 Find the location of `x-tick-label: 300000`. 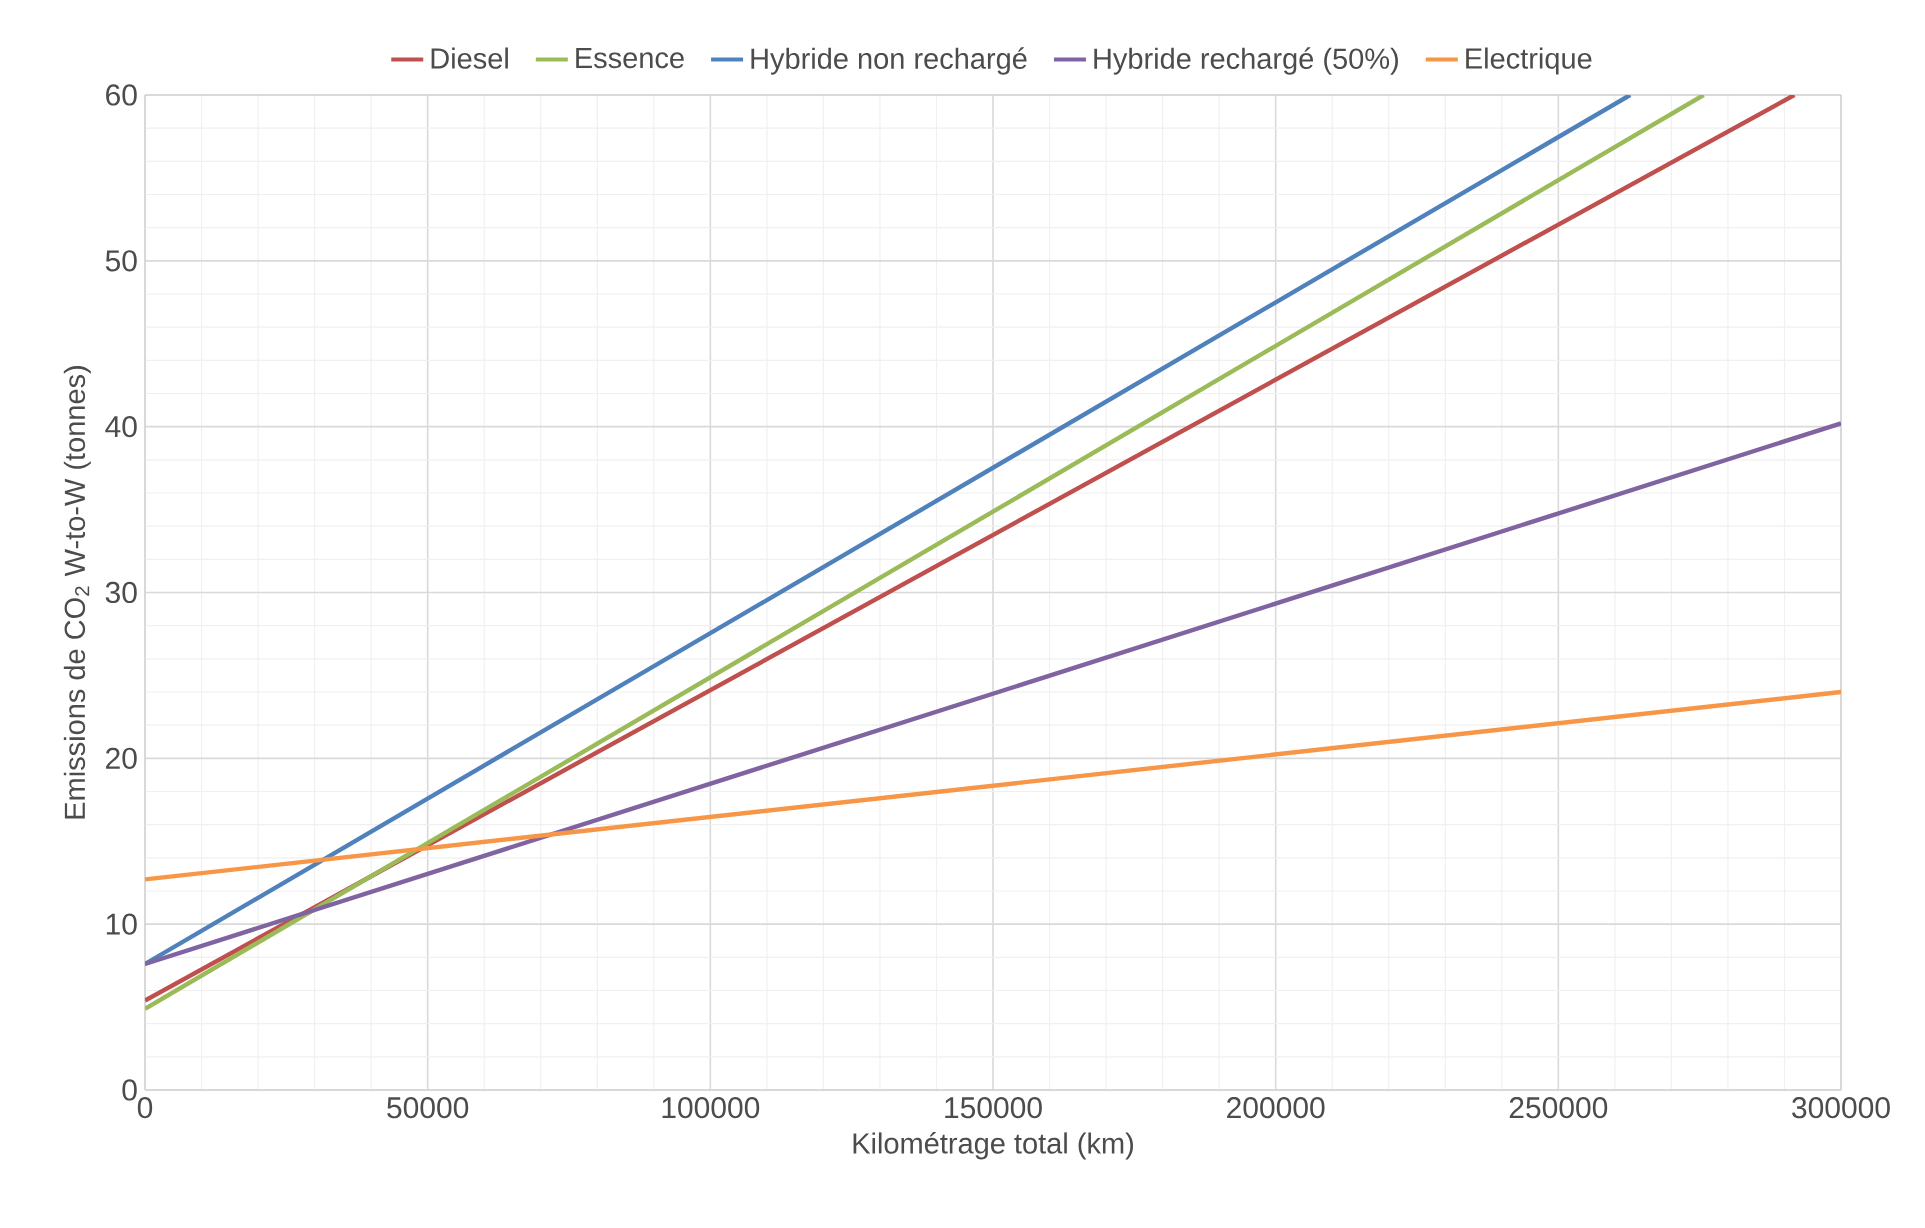

x-tick-label: 300000 is located at coordinates (1841, 1108).